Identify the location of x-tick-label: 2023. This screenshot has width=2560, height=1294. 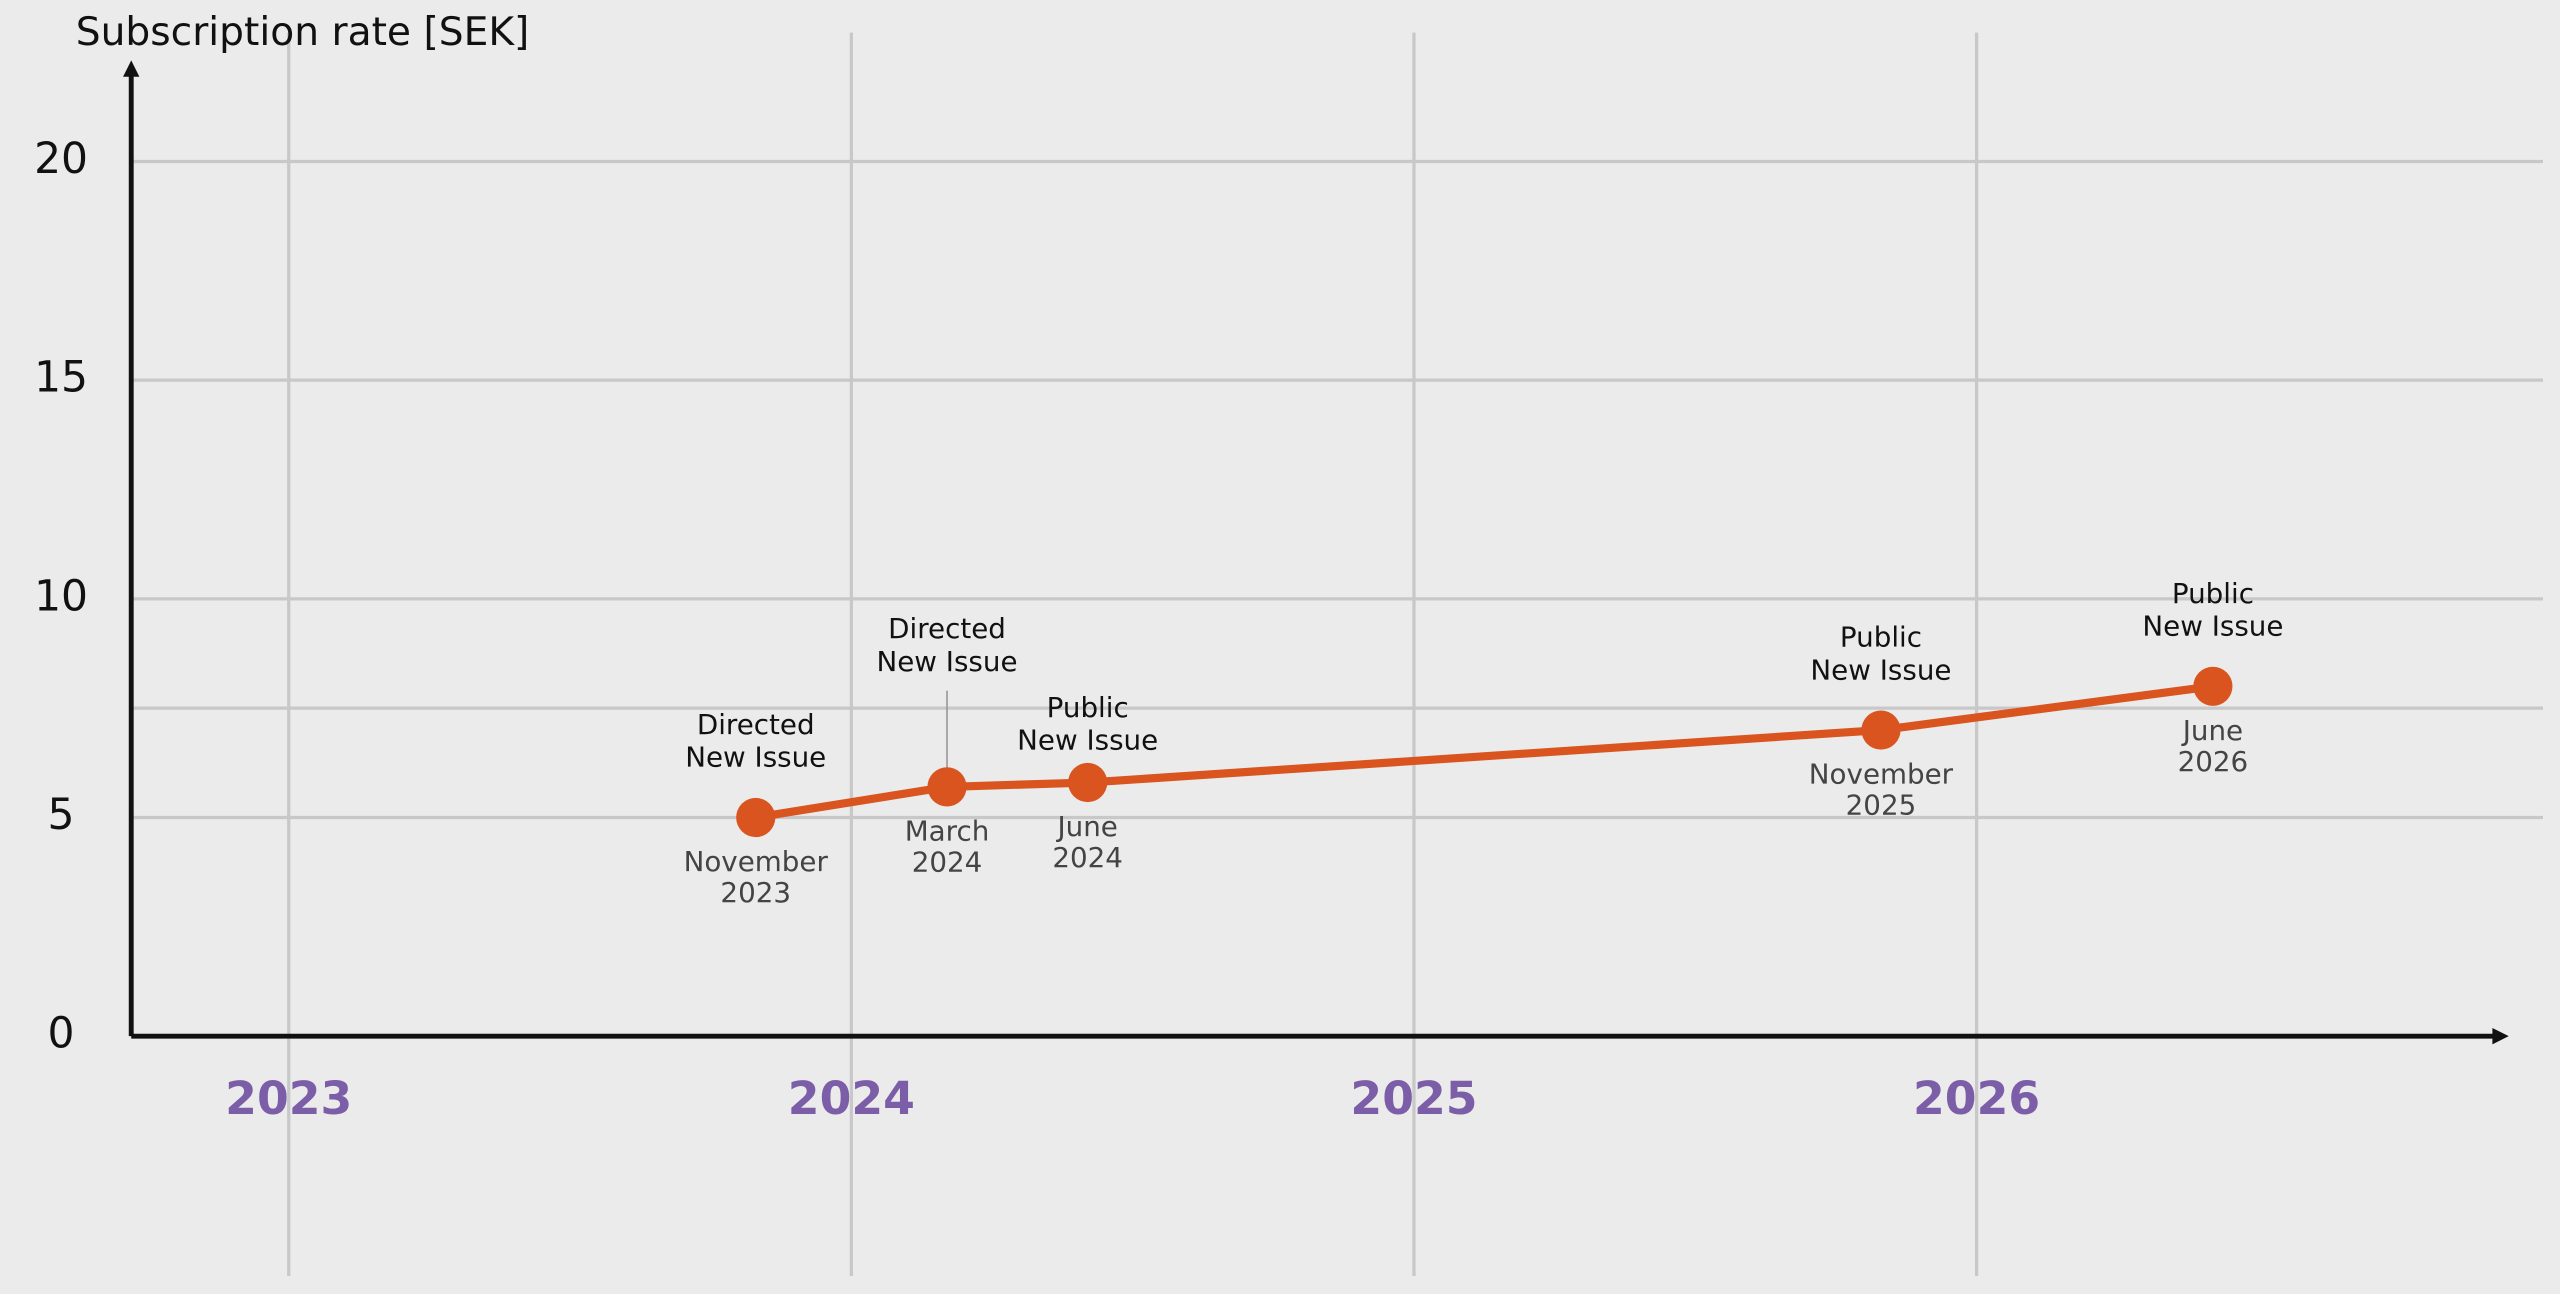
(288, 1098).